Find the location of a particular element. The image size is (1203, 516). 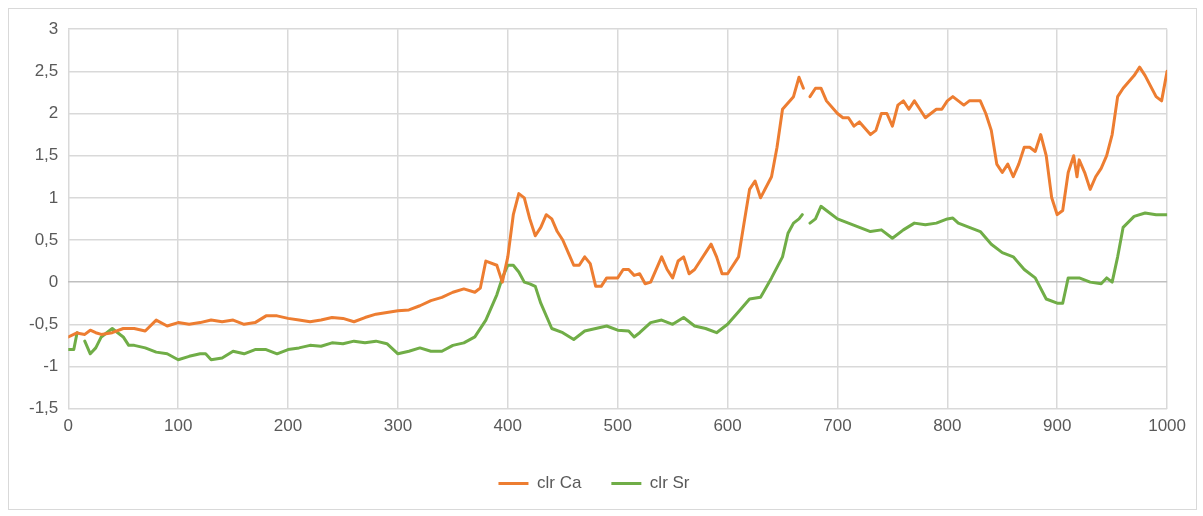

x-tick-label: 200 is located at coordinates (288, 426).